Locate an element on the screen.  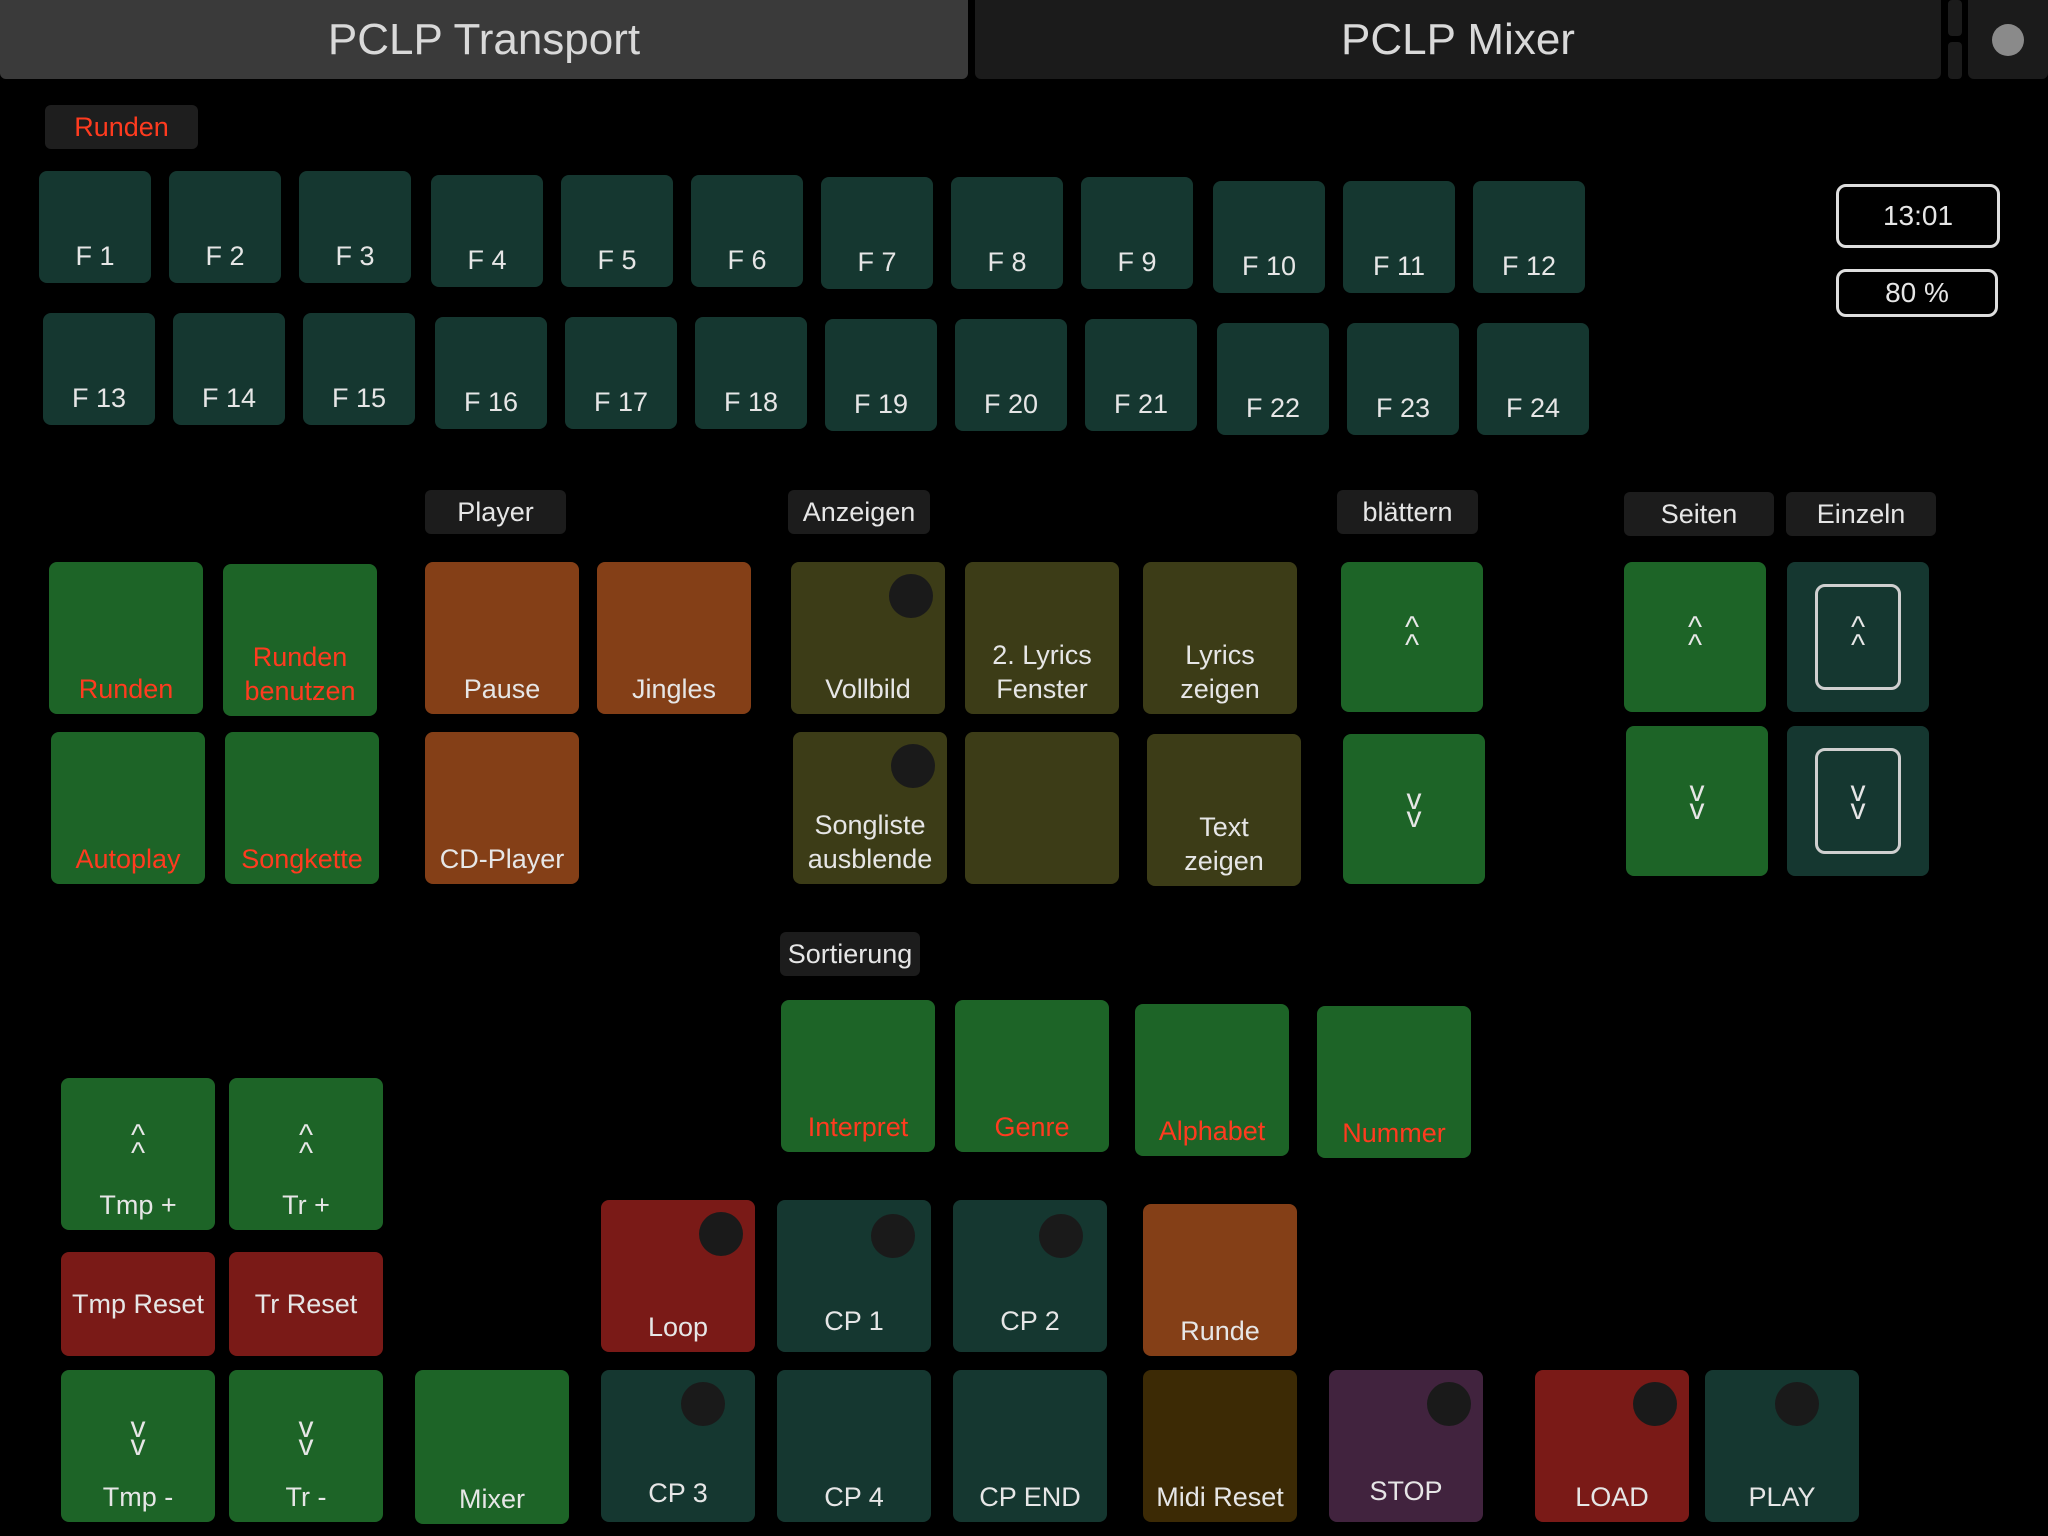
fkey-label: F 11 is located at coordinates (1399, 266).